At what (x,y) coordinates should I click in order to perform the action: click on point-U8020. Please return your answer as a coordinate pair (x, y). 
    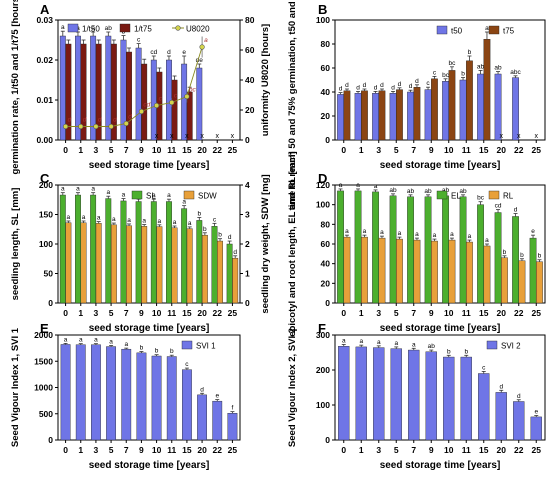
    Looking at the image, I should click on (141, 111).